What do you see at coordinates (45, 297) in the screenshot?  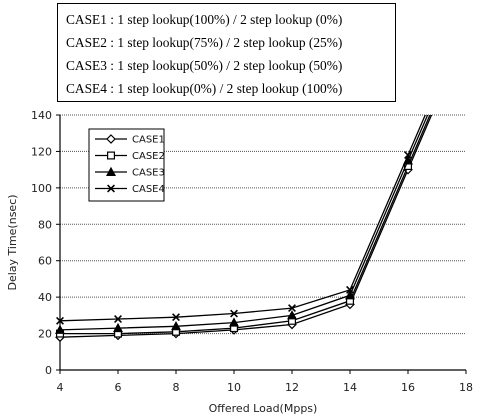 I see `y-tick-label: 40` at bounding box center [45, 297].